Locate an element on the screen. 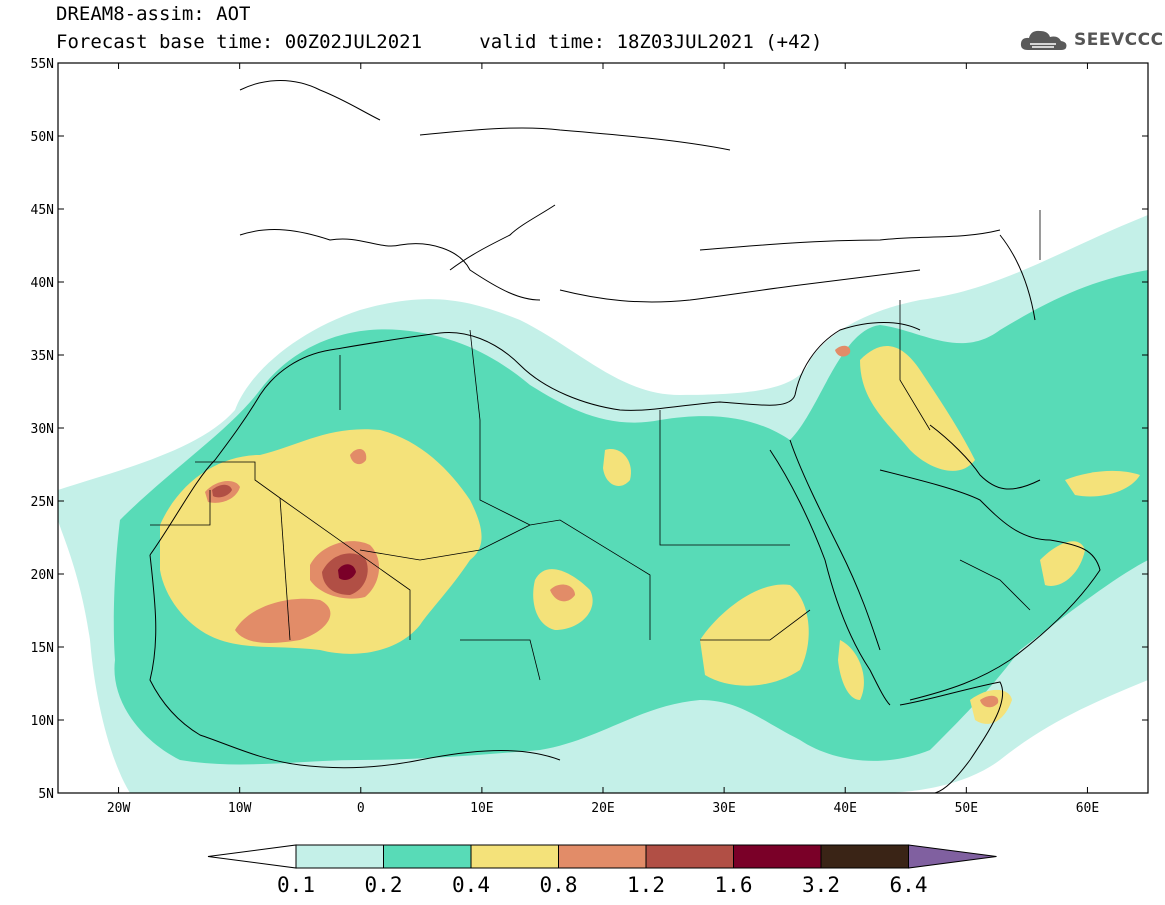 Image resolution: width=1165 pixels, height=905 pixels. colorbar-label: 6.4 is located at coordinates (909, 885).